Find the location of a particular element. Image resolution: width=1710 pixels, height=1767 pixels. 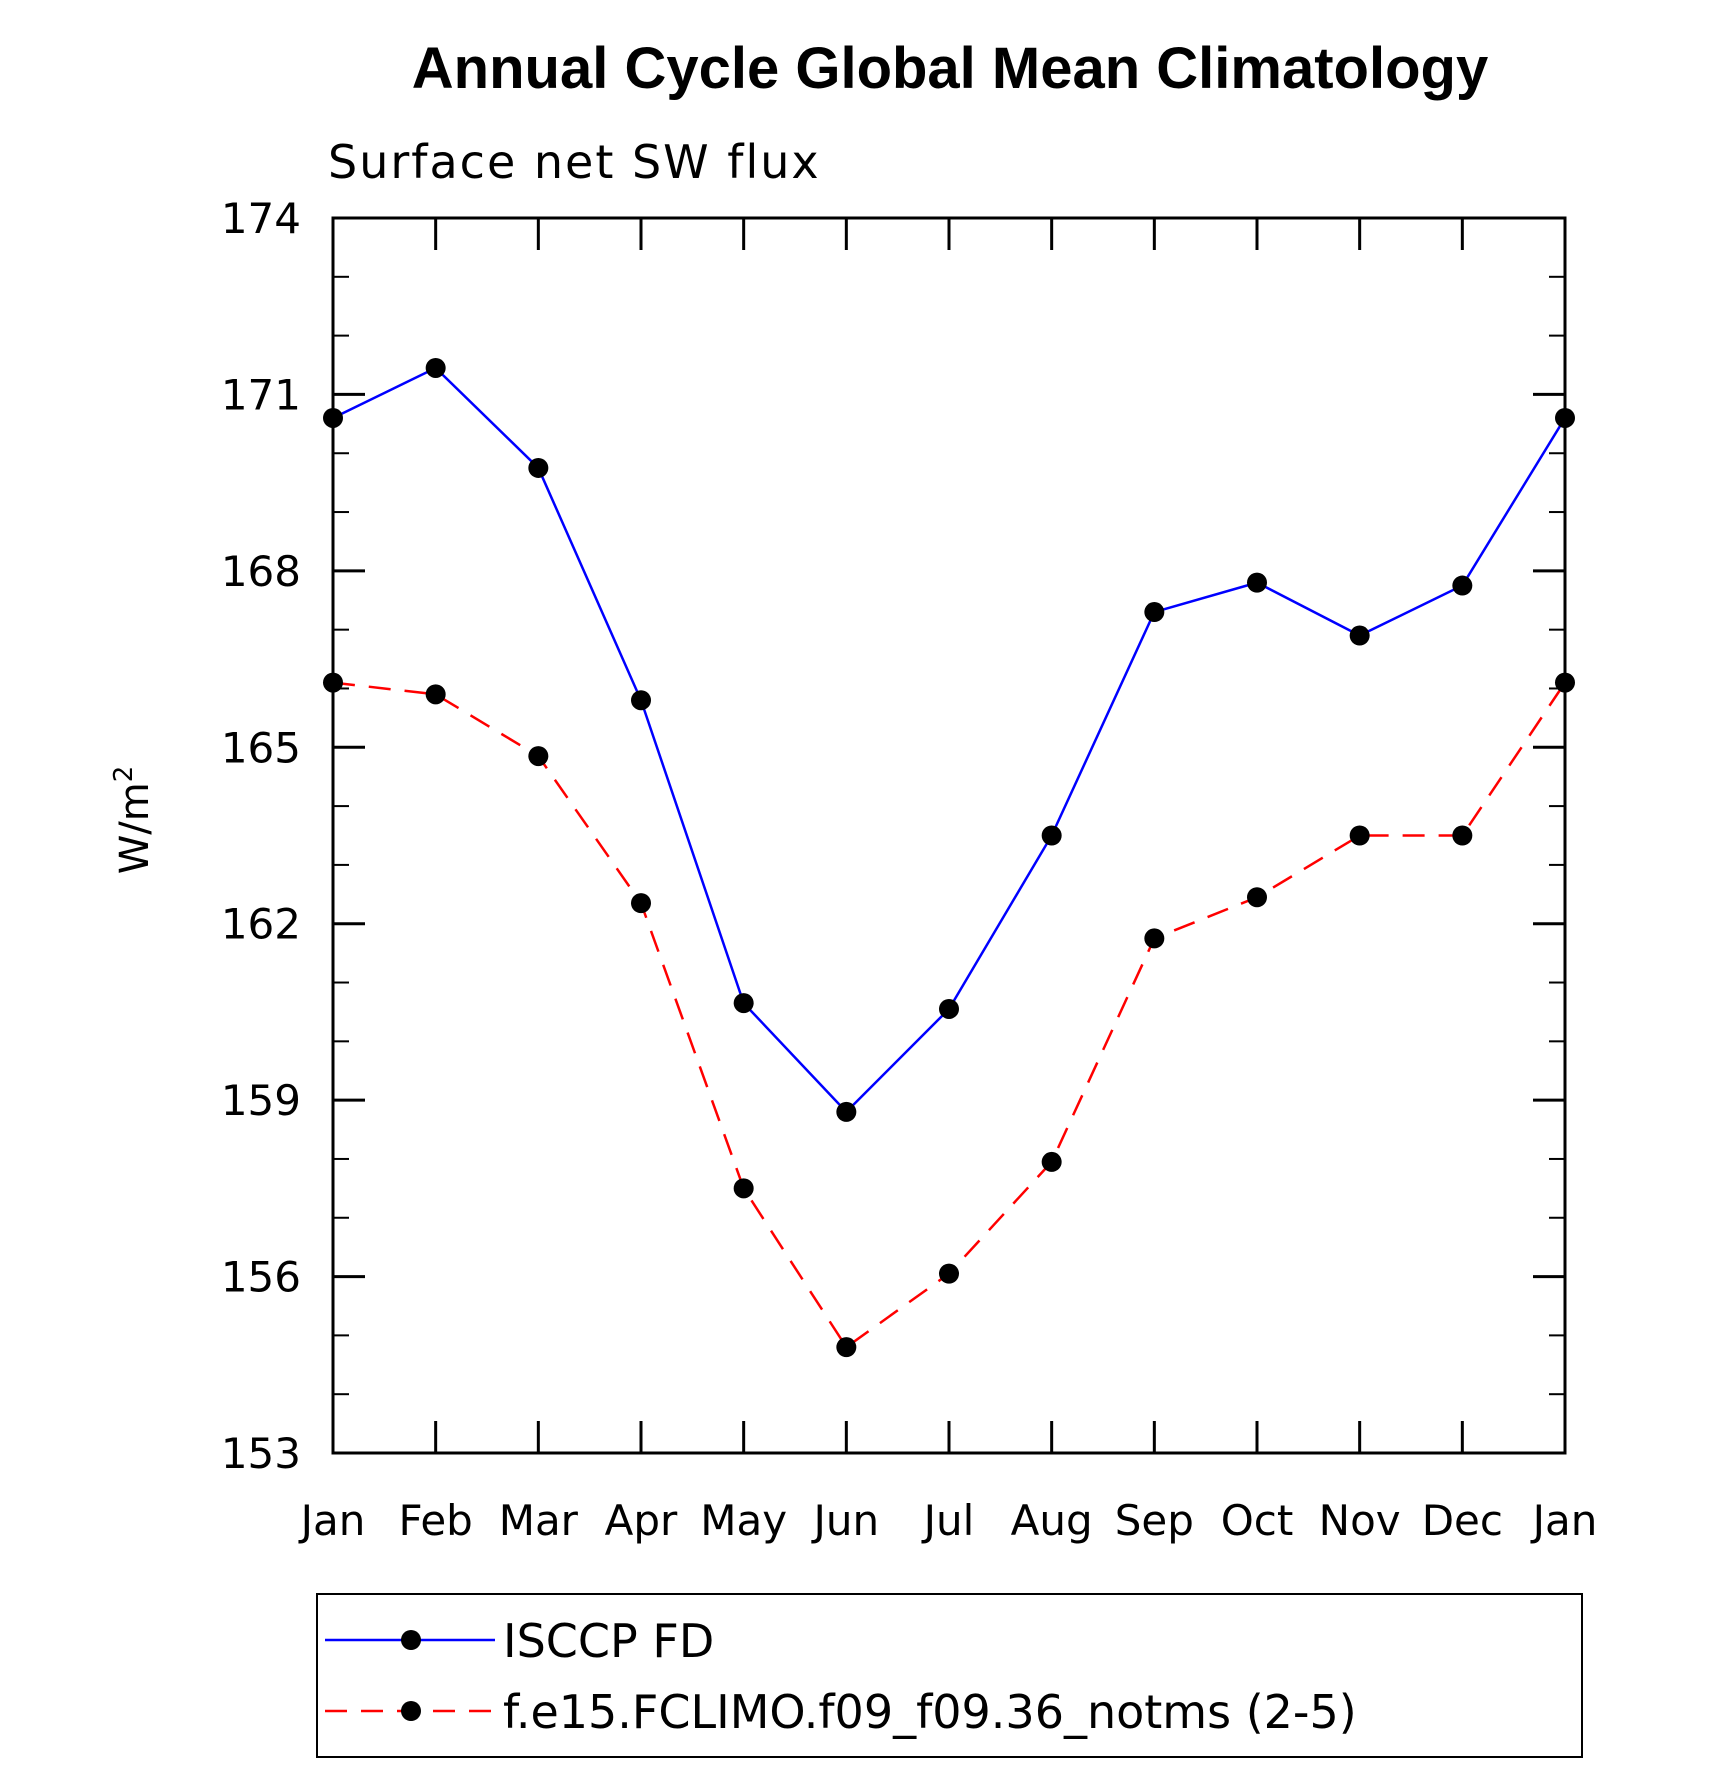

x-tick-label: Sep is located at coordinates (1154, 1520).